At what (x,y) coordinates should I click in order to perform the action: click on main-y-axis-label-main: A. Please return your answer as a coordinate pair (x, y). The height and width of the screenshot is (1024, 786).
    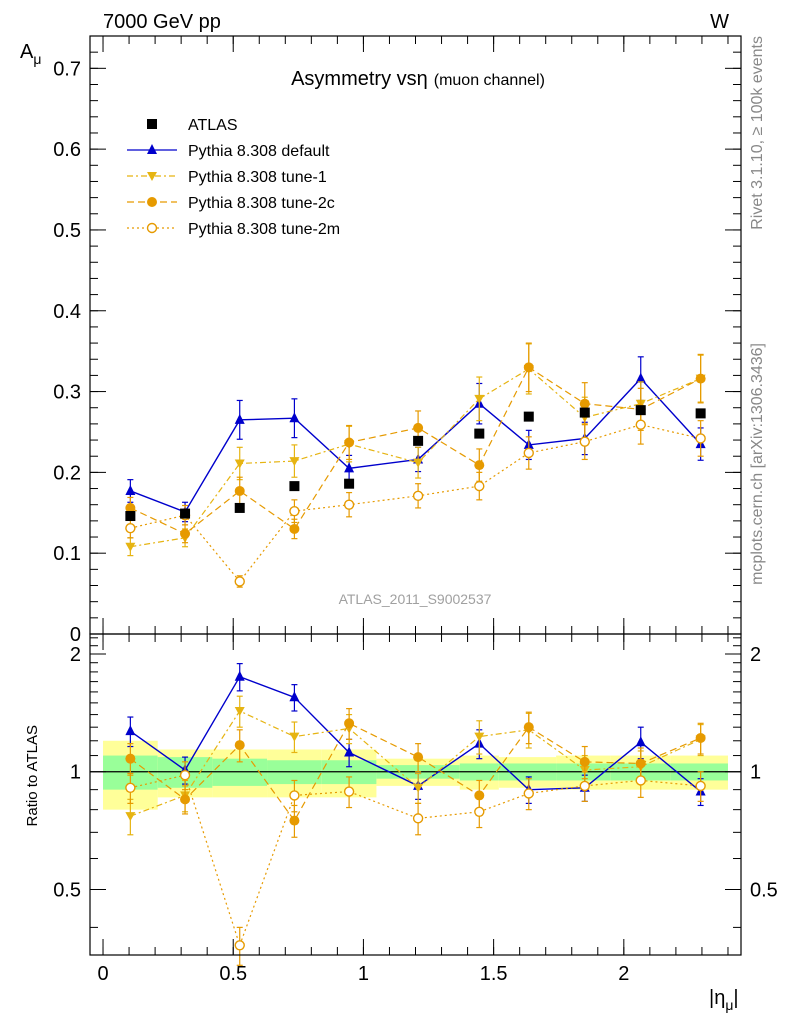
    Looking at the image, I should click on (27, 52).